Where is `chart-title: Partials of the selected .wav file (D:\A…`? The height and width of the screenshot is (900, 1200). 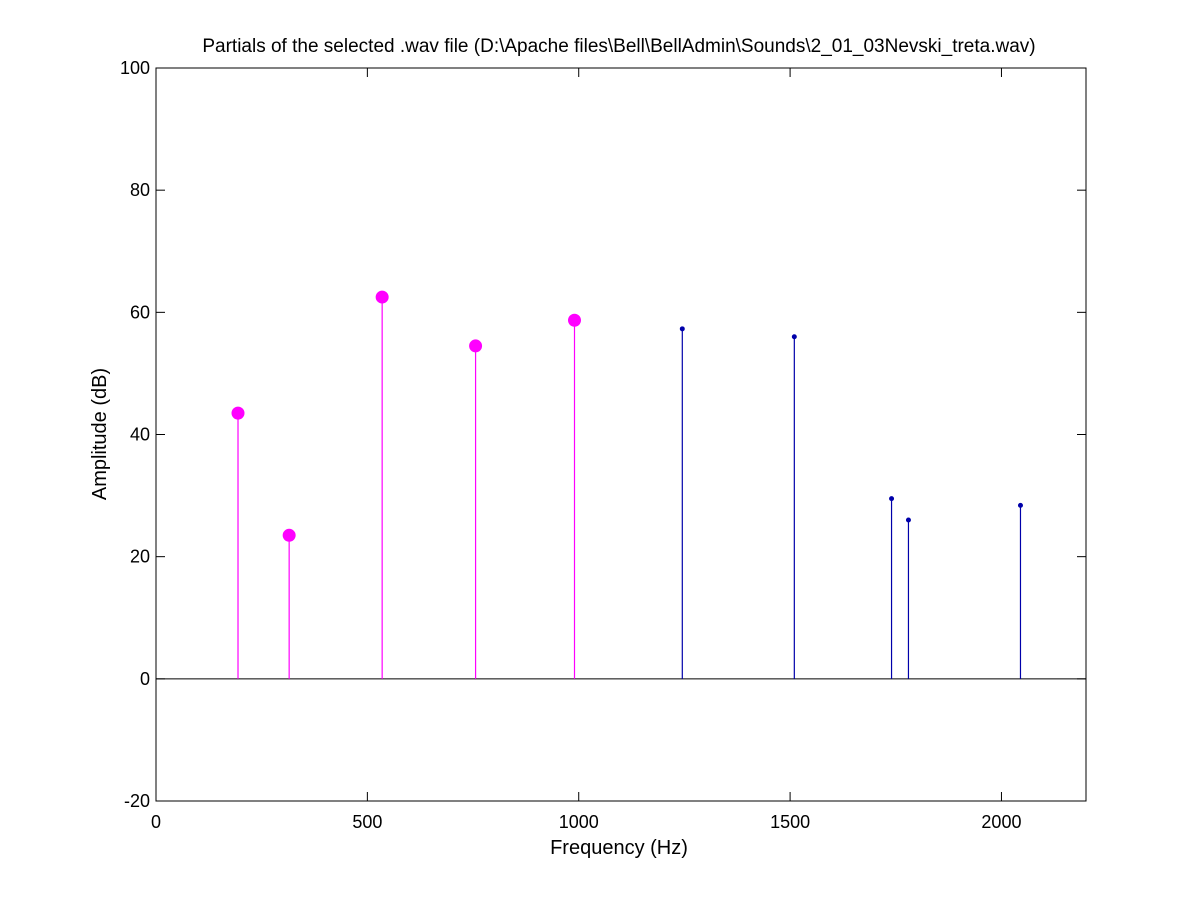 chart-title: Partials of the selected .wav file (D:\A… is located at coordinates (618, 46).